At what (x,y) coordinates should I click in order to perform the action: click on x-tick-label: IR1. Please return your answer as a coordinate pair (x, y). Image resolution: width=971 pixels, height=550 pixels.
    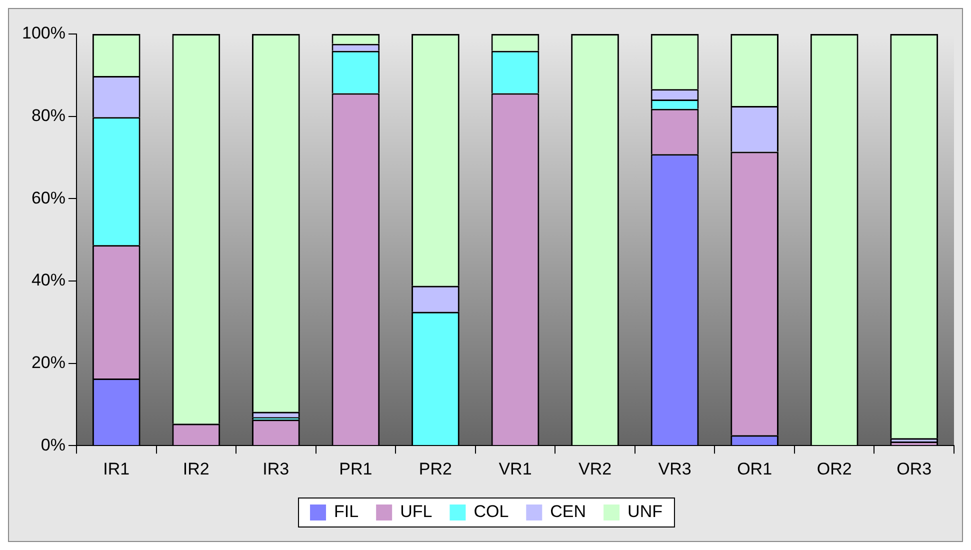
    Looking at the image, I should click on (116, 468).